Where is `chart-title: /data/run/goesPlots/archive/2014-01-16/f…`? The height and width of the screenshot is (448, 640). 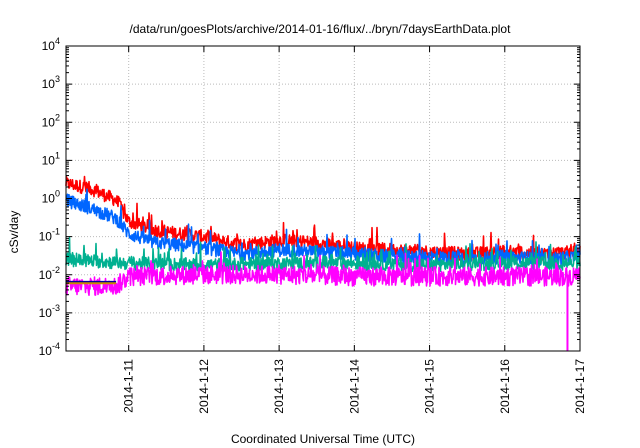 chart-title: /data/run/goesPlots/archive/2014-01-16/f… is located at coordinates (320, 29).